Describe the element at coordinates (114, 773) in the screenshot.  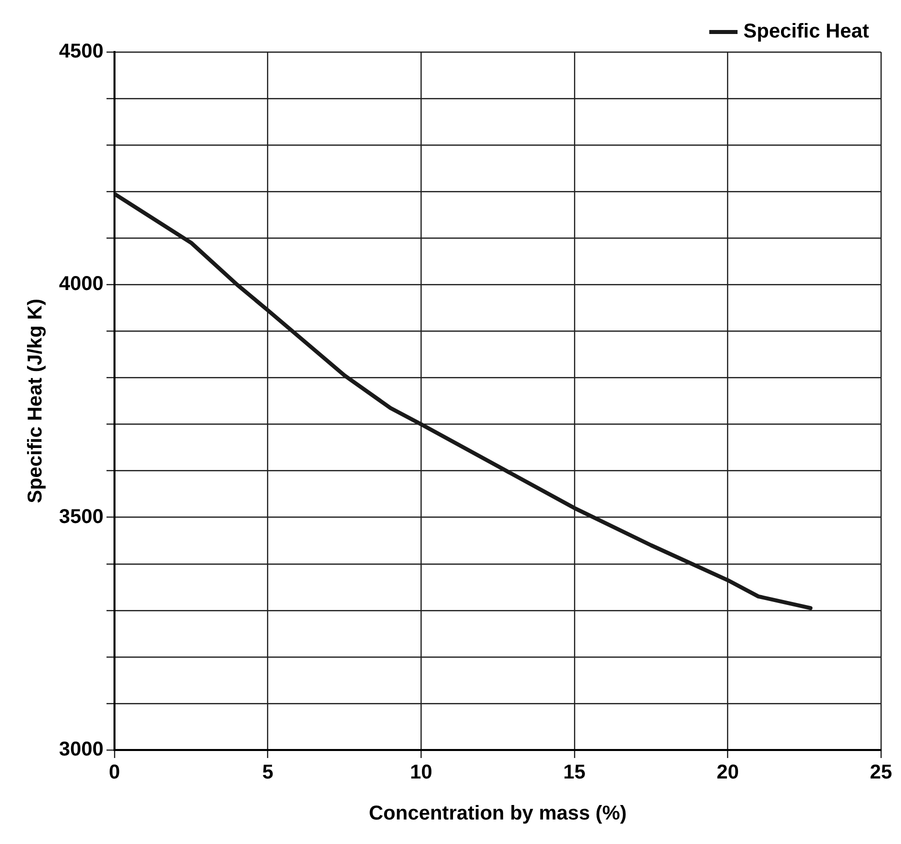
I see `x-tick-label: 0` at that location.